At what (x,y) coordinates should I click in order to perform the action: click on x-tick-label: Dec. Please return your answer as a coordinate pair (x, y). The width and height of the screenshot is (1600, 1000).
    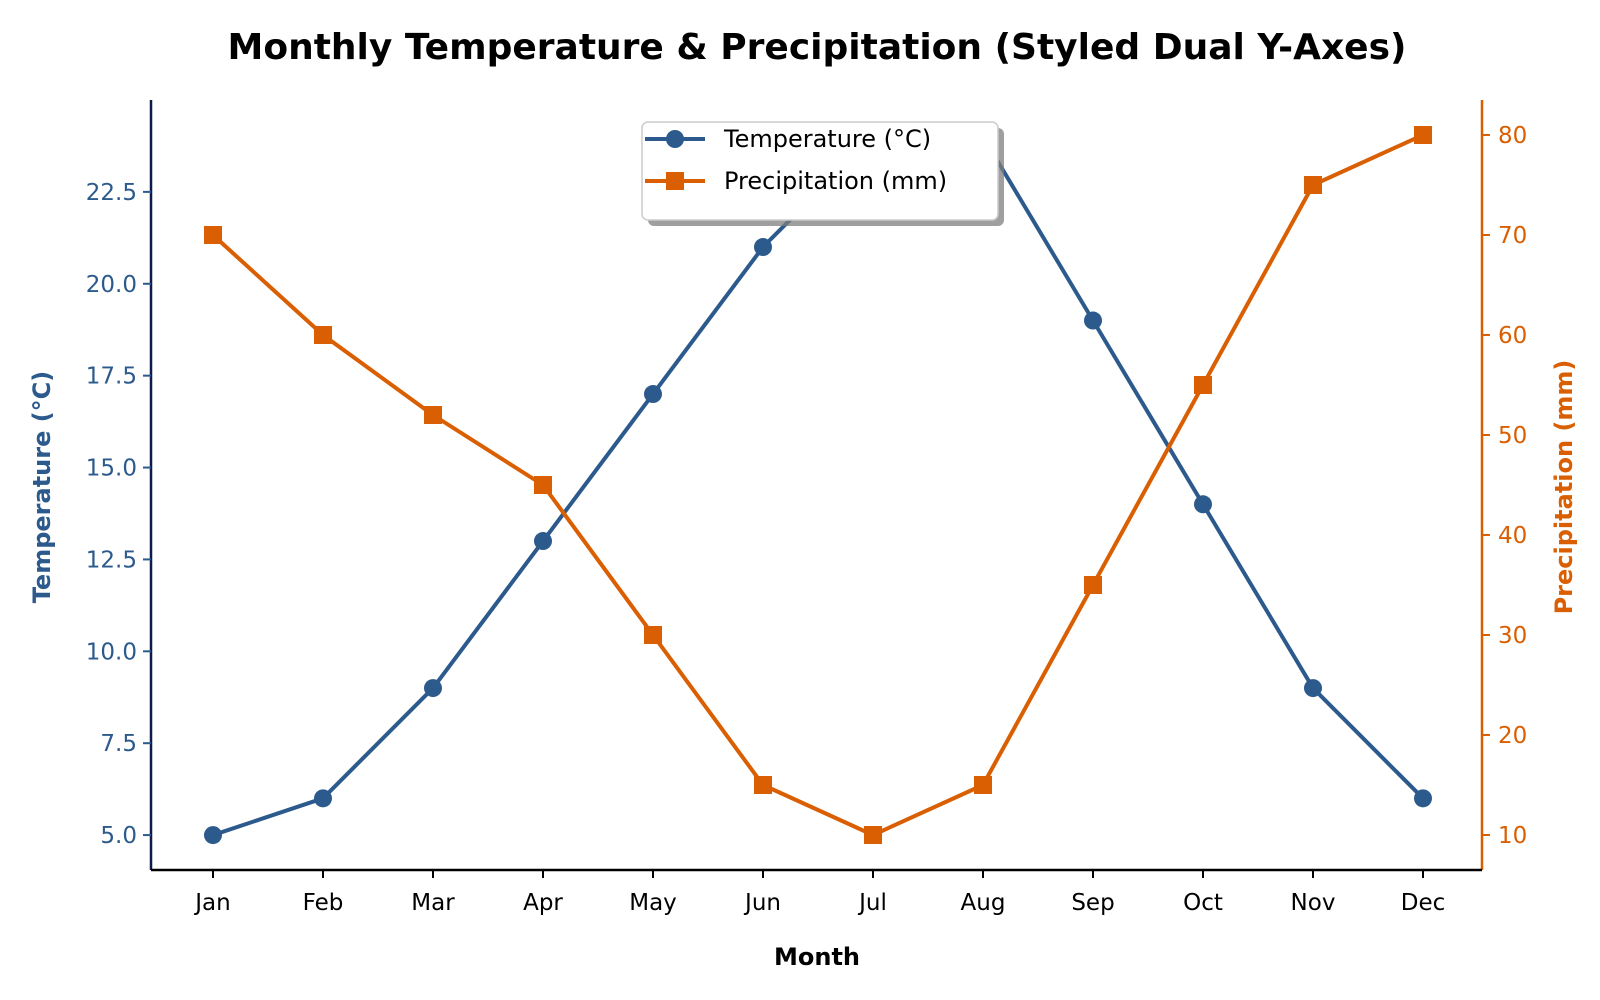
    Looking at the image, I should click on (1423, 903).